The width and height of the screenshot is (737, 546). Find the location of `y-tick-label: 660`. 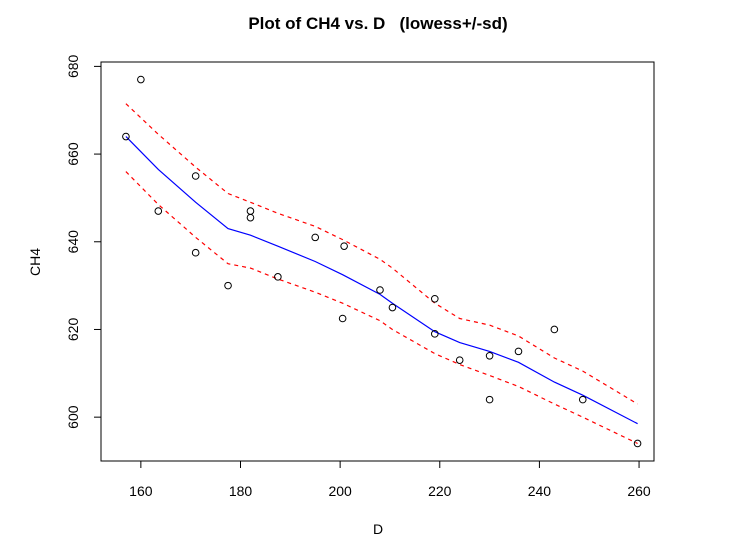

y-tick-label: 660 is located at coordinates (73, 154).